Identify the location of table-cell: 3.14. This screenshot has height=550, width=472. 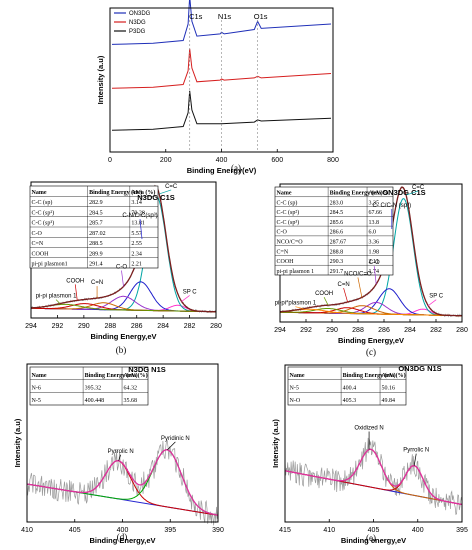
(136, 203).